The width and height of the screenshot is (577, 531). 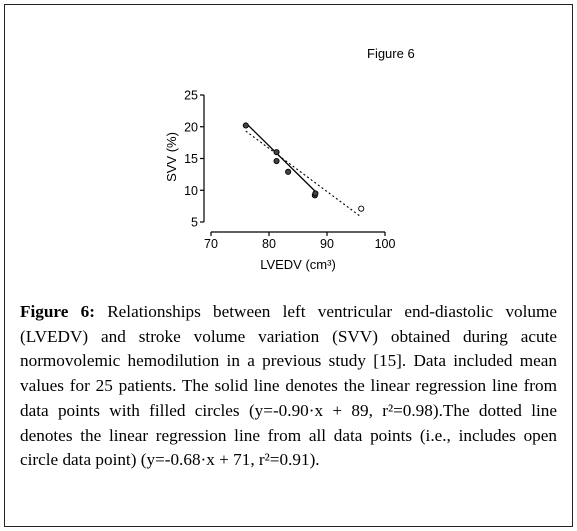 What do you see at coordinates (269, 244) in the screenshot?
I see `x-tick-label: 80` at bounding box center [269, 244].